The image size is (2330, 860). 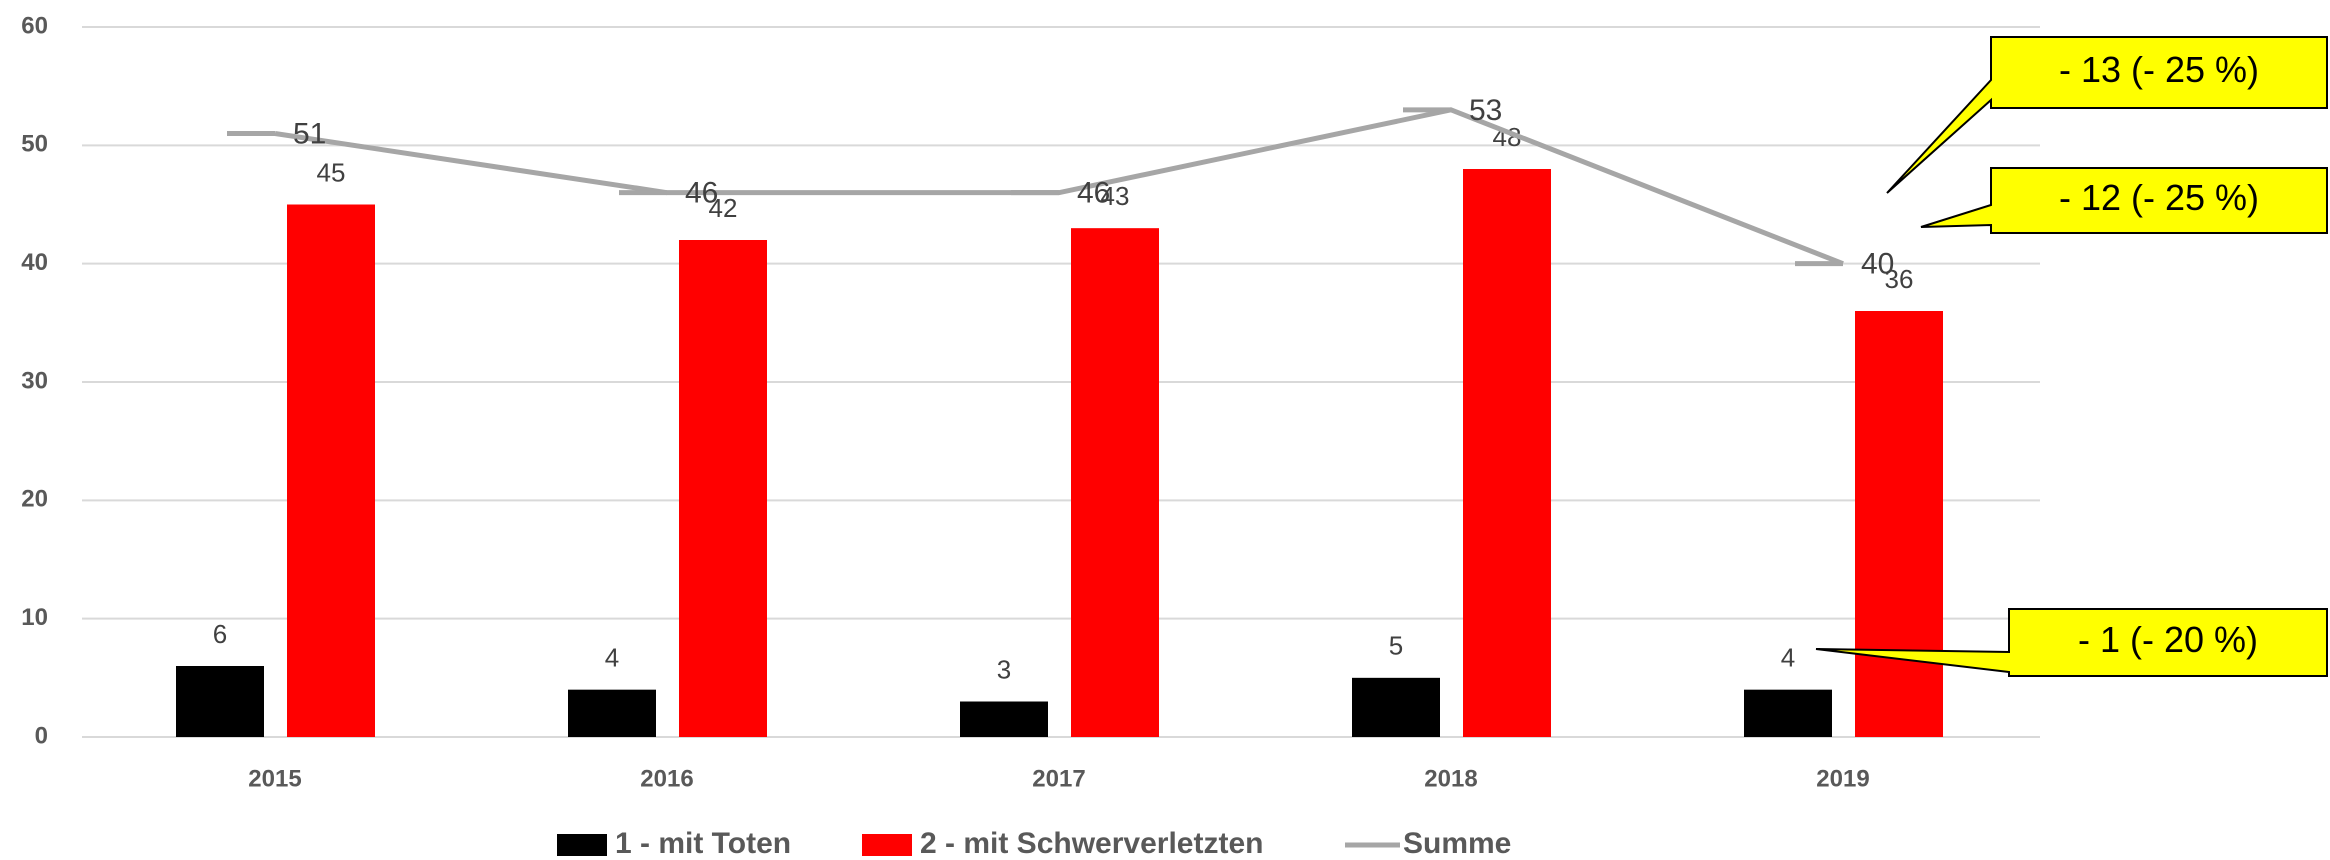 I want to click on x-tick-label: 2015, so click(x=274, y=778).